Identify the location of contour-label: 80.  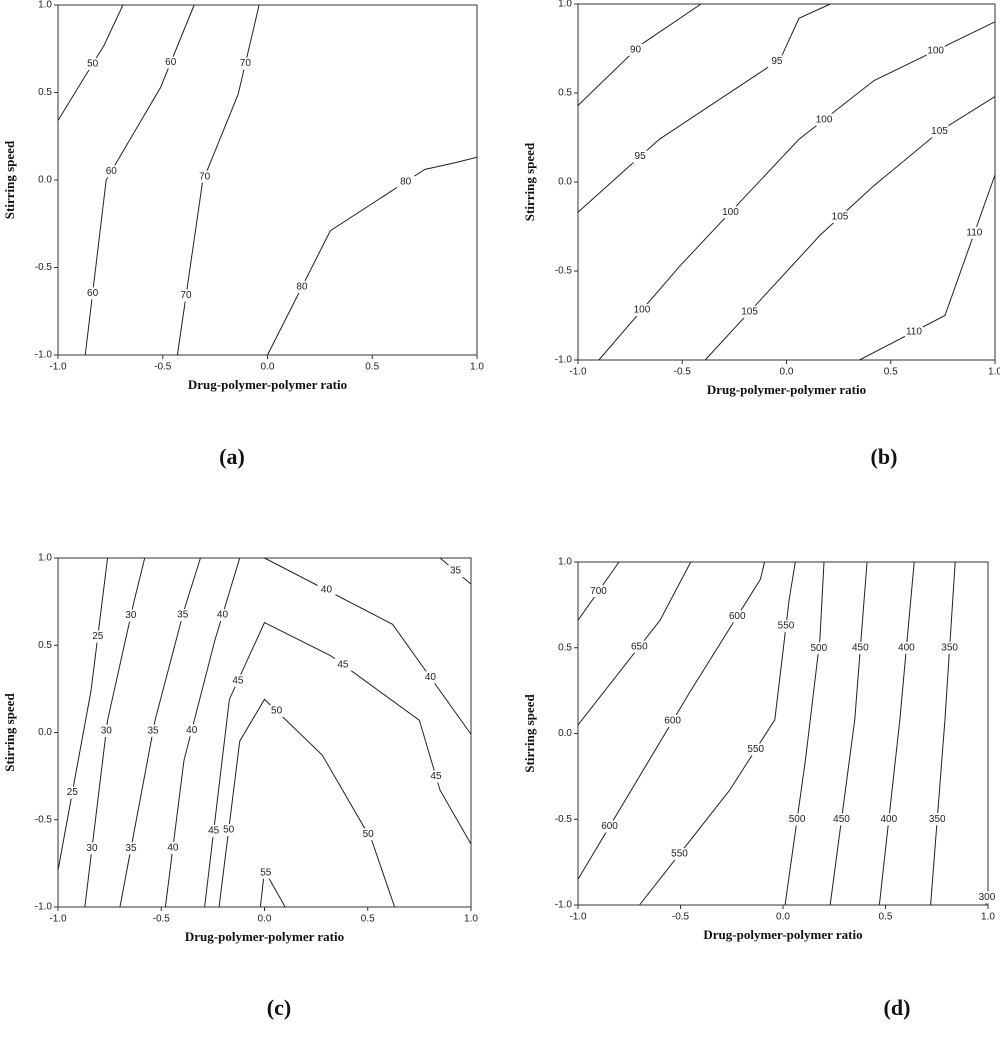
(302, 286).